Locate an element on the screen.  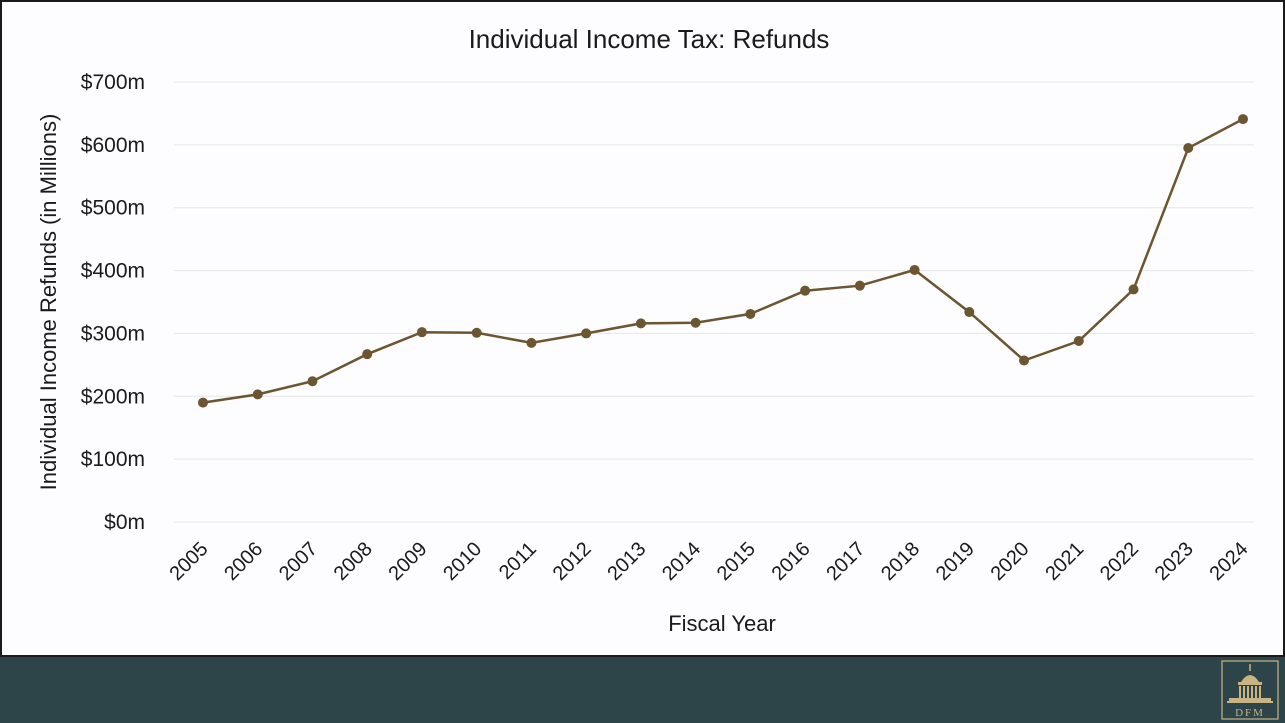
x-tick-label: 2016 is located at coordinates (791, 561).